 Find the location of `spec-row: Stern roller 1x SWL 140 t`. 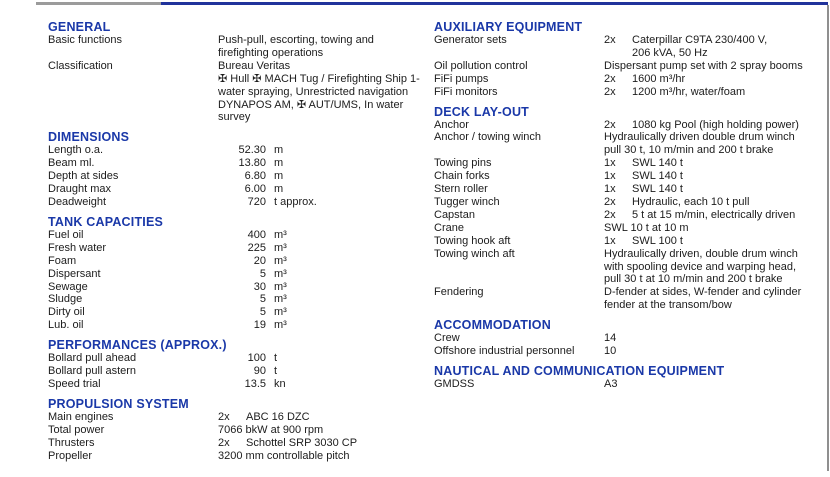

spec-row: Stern roller 1x SWL 140 t is located at coordinates (626, 189).